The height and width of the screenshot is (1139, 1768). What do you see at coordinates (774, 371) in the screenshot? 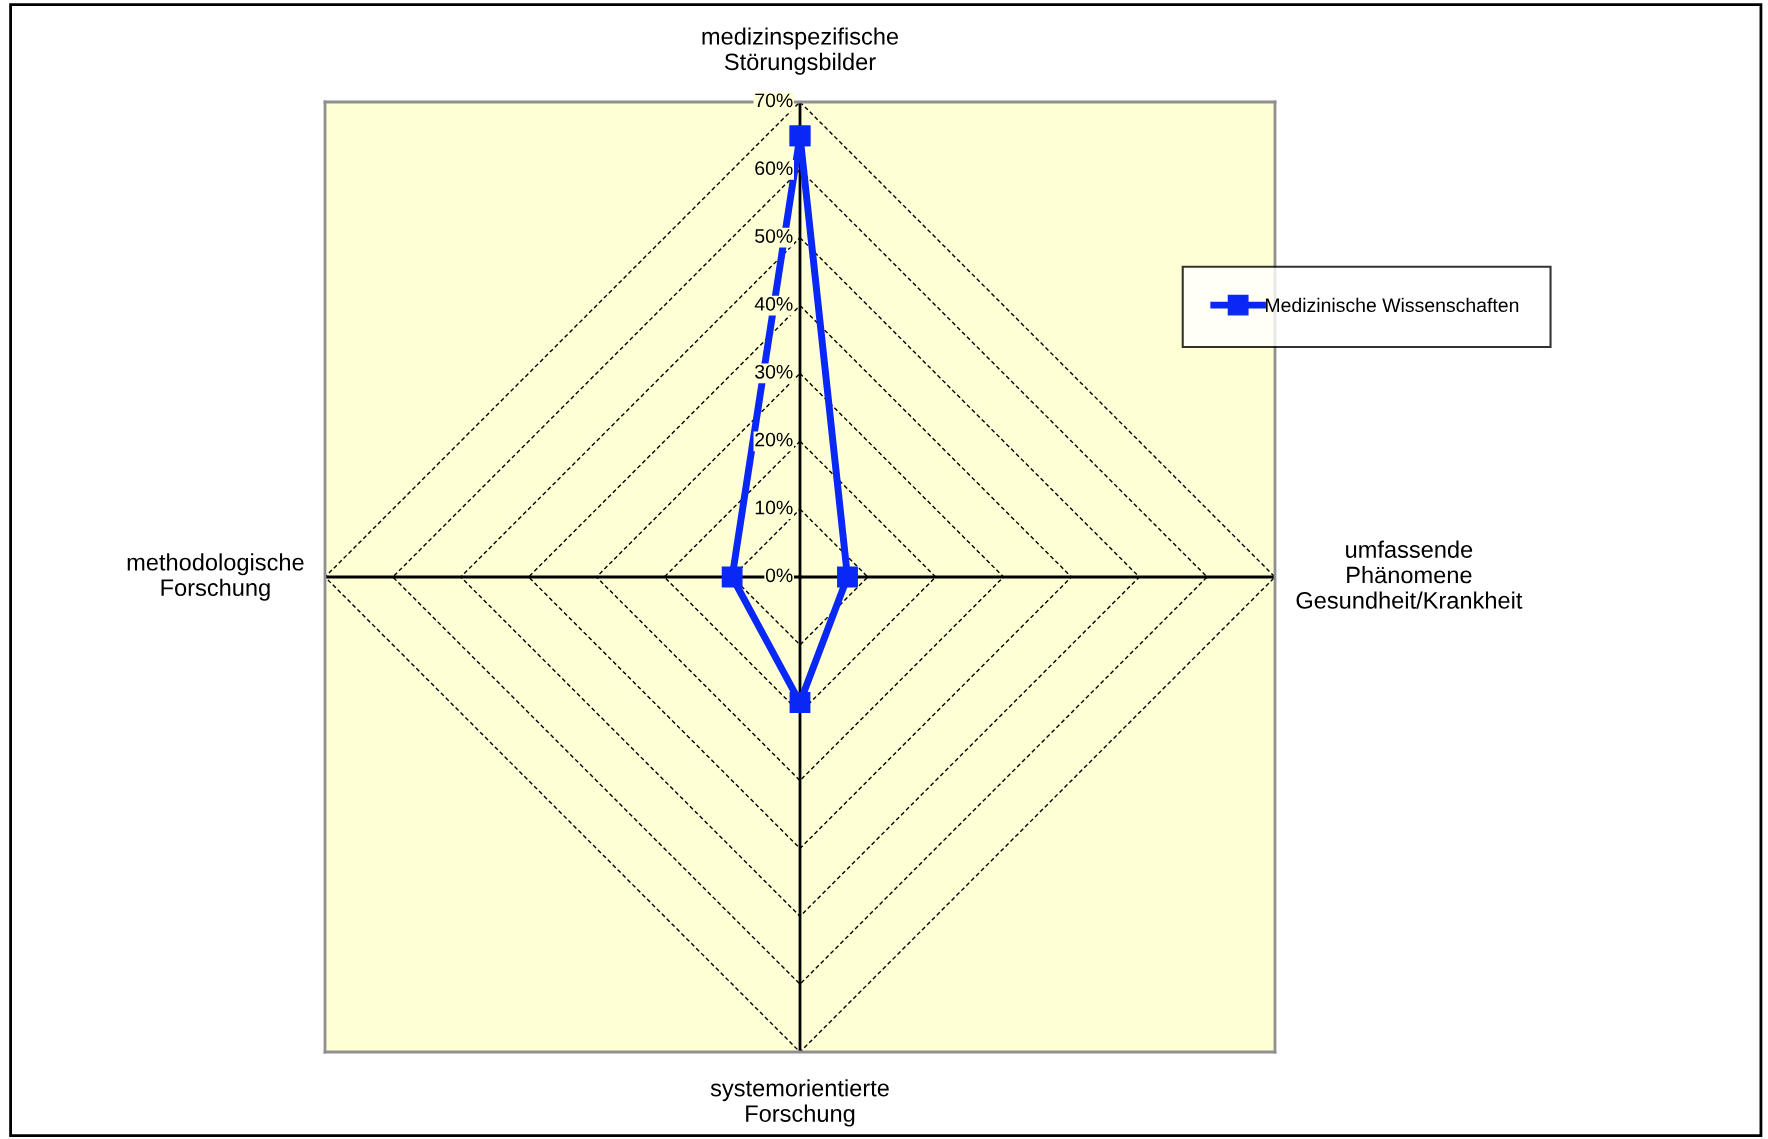
I see `y-tick-label: 30%` at bounding box center [774, 371].